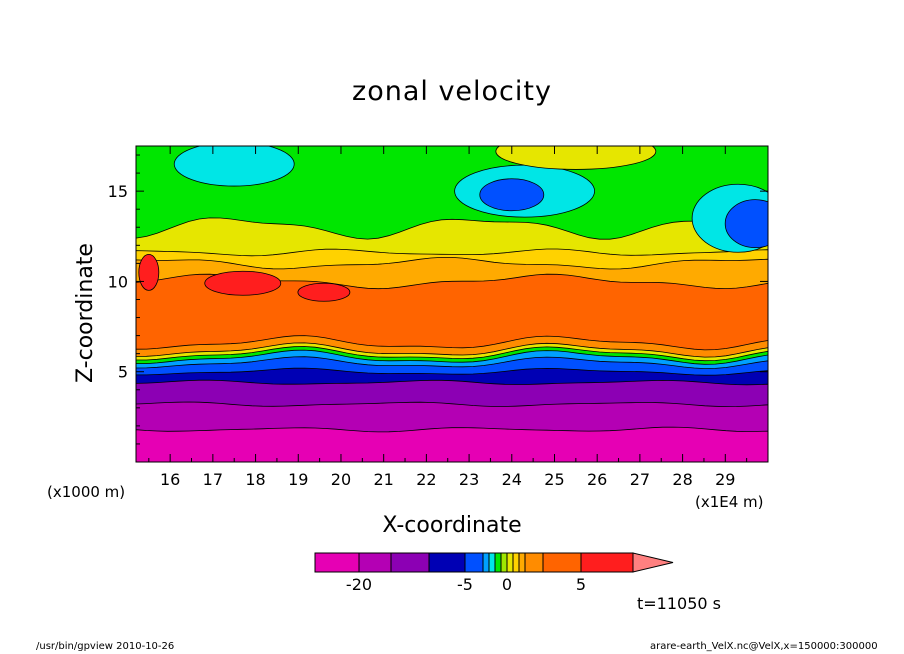 Image resolution: width=904 pixels, height=654 pixels. I want to click on y-unit-label: (x1000 m), so click(86, 492).